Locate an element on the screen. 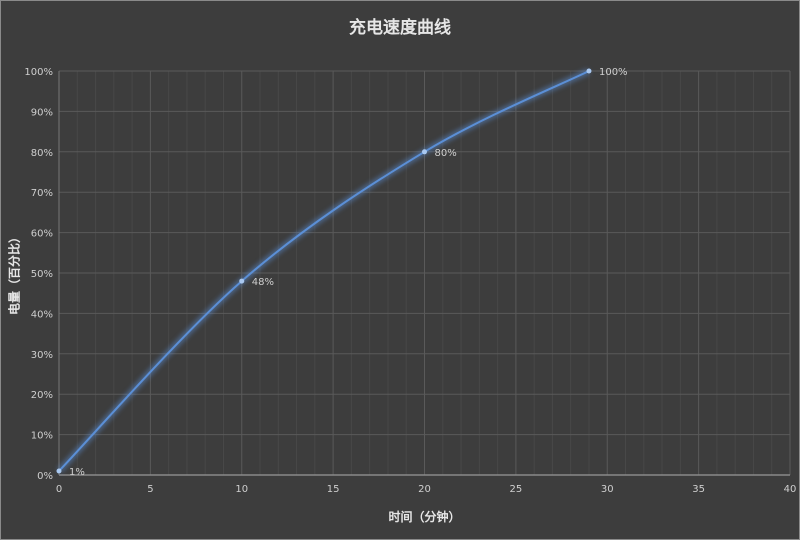 The width and height of the screenshot is (800, 540). y-tick-label: 10% is located at coordinates (42, 436).